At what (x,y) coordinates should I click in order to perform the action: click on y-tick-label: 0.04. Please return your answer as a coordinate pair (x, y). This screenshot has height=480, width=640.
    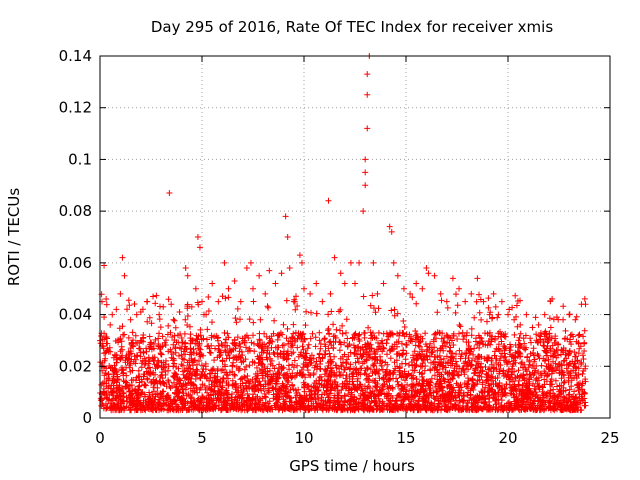
    Looking at the image, I should click on (75, 315).